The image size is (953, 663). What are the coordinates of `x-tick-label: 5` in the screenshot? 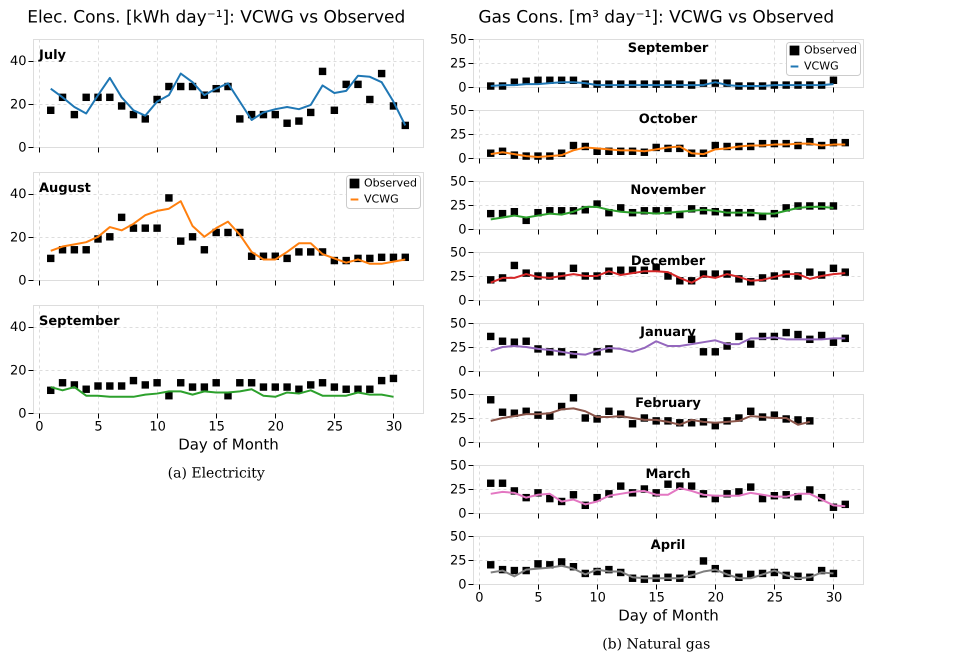 It's located at (98, 427).